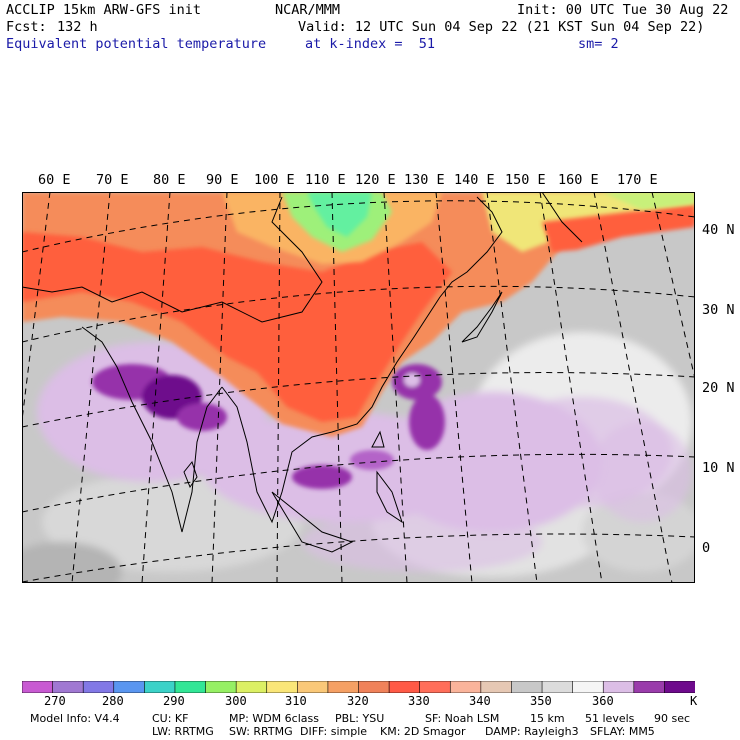 This screenshot has height=740, width=740. I want to click on footer-item: MP: WDM 6class, so click(274, 718).